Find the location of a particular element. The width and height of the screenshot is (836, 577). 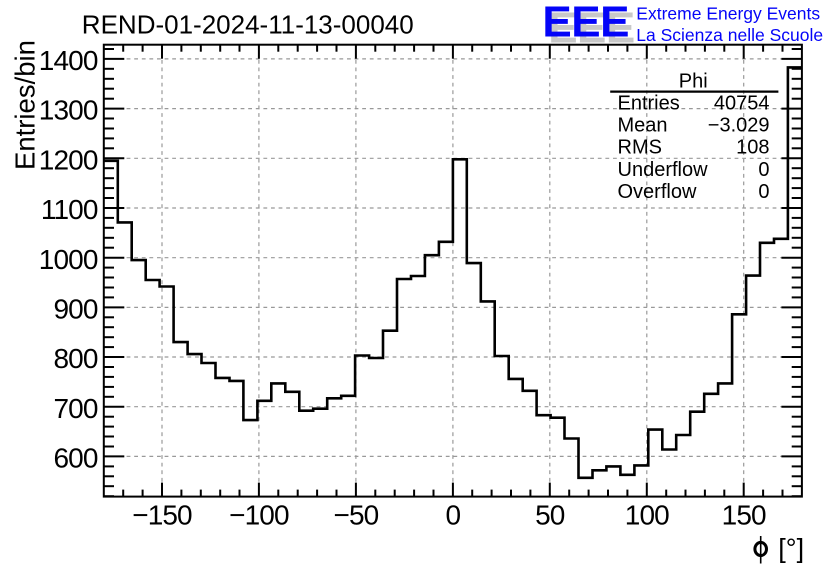

svg-text: 50 is located at coordinates (550, 514).